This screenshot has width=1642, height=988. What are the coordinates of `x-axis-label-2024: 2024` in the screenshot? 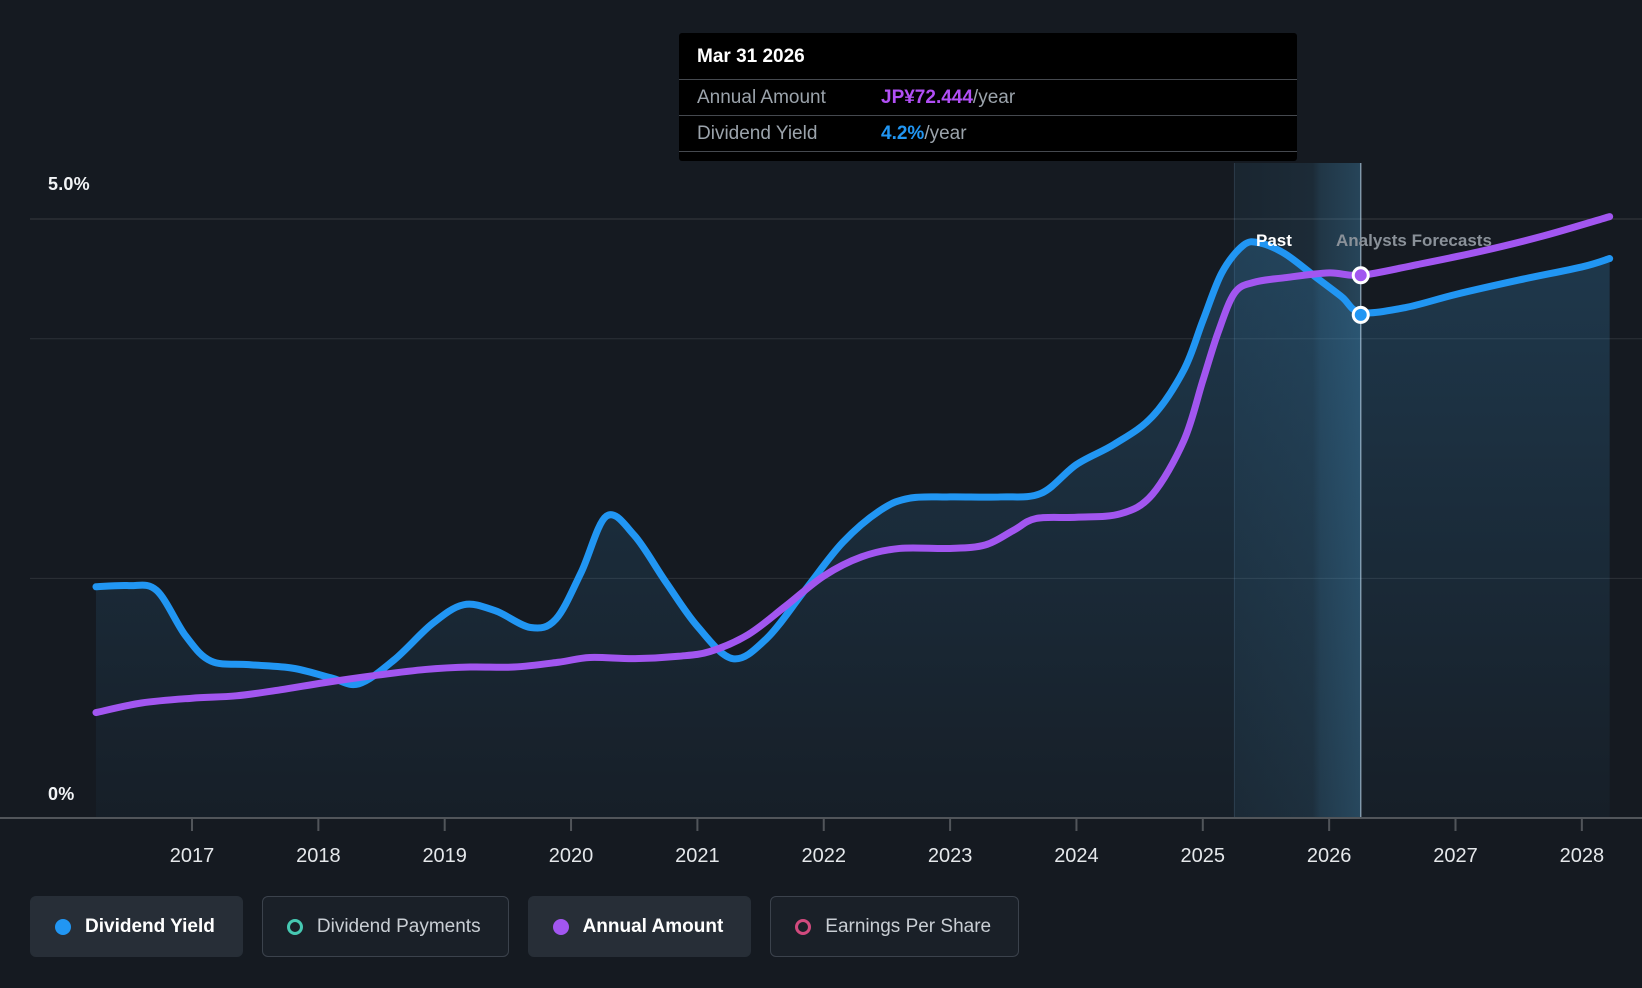 It's located at (1076, 856).